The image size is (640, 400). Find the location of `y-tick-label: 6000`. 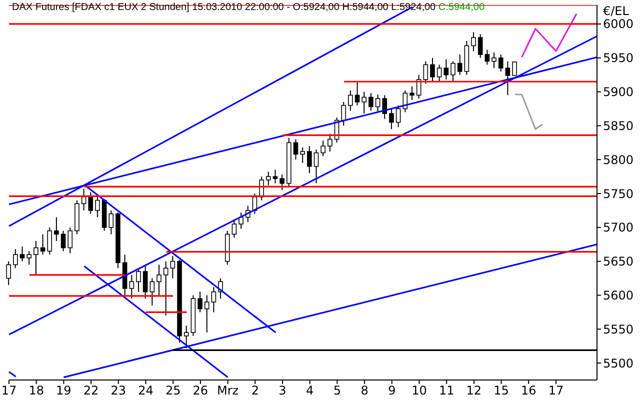

y-tick-label: 6000 is located at coordinates (618, 24).